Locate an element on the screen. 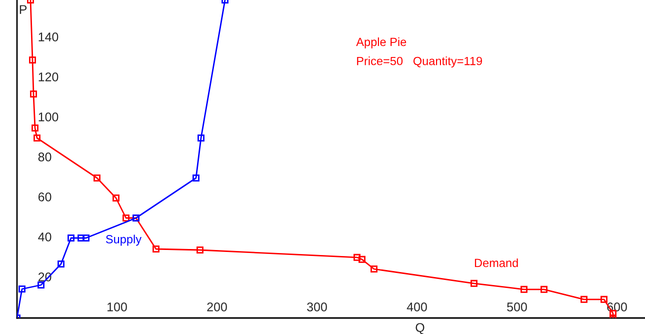  text: Apple Pie is located at coordinates (381, 42).